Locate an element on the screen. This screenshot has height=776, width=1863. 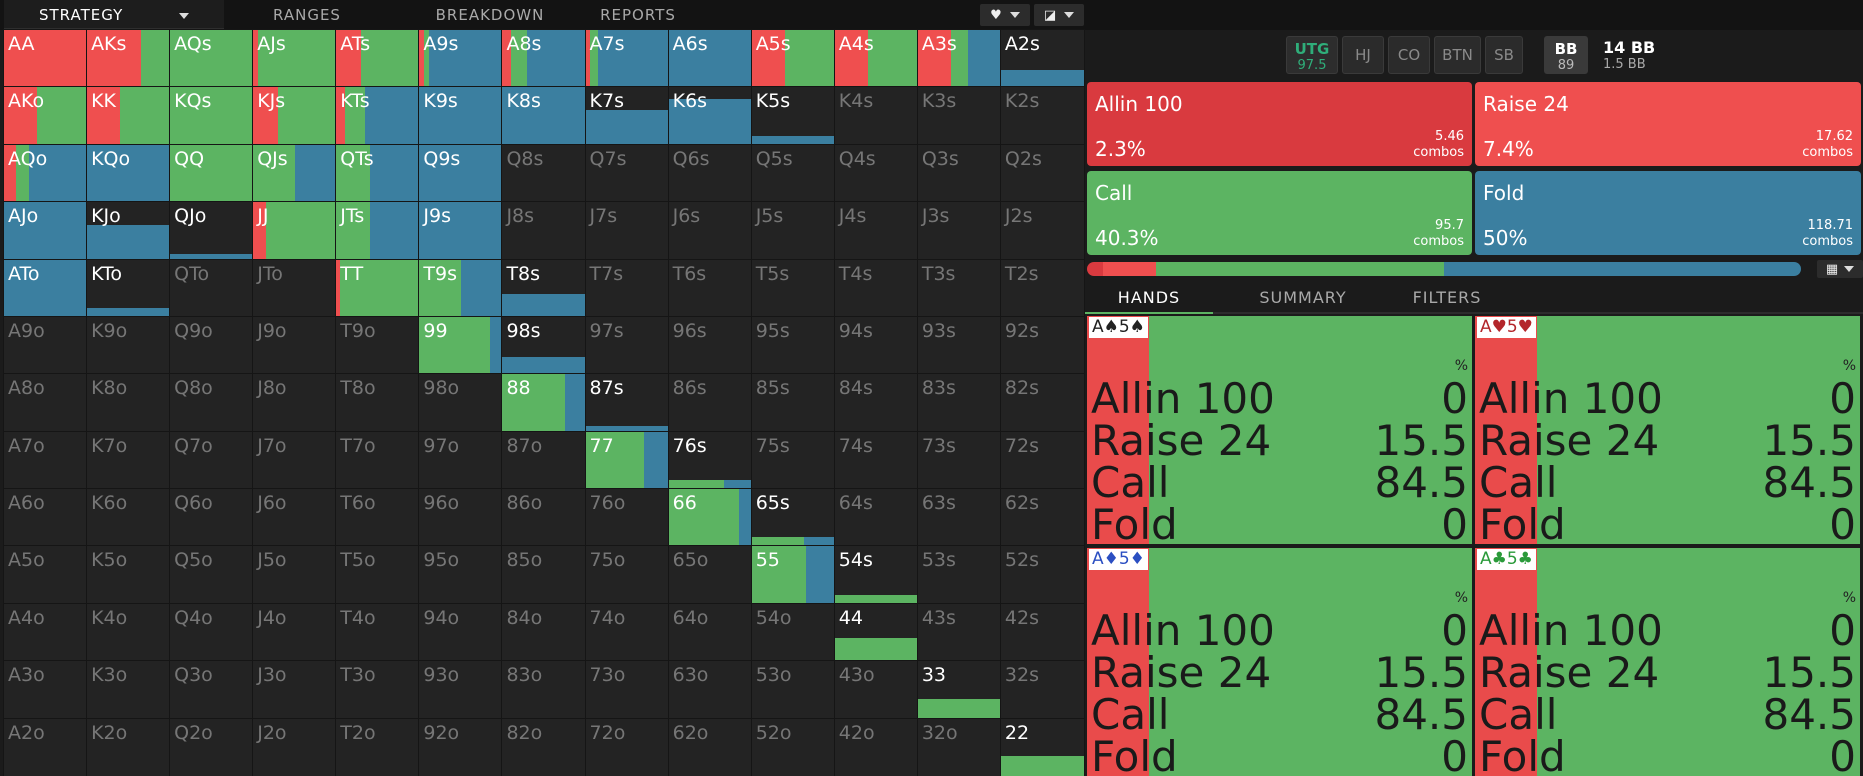
hand-cell-kjo: KJo is located at coordinates (129, 231).